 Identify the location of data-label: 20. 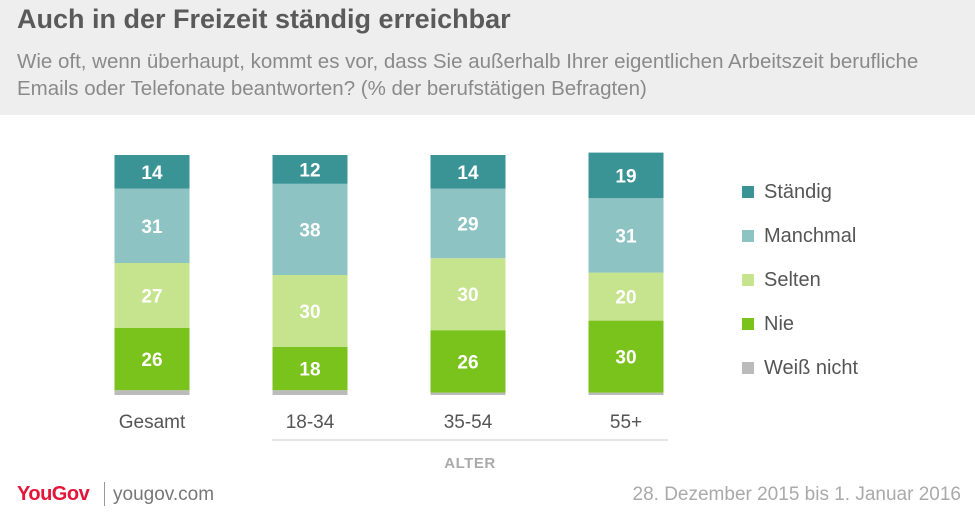
(625, 298).